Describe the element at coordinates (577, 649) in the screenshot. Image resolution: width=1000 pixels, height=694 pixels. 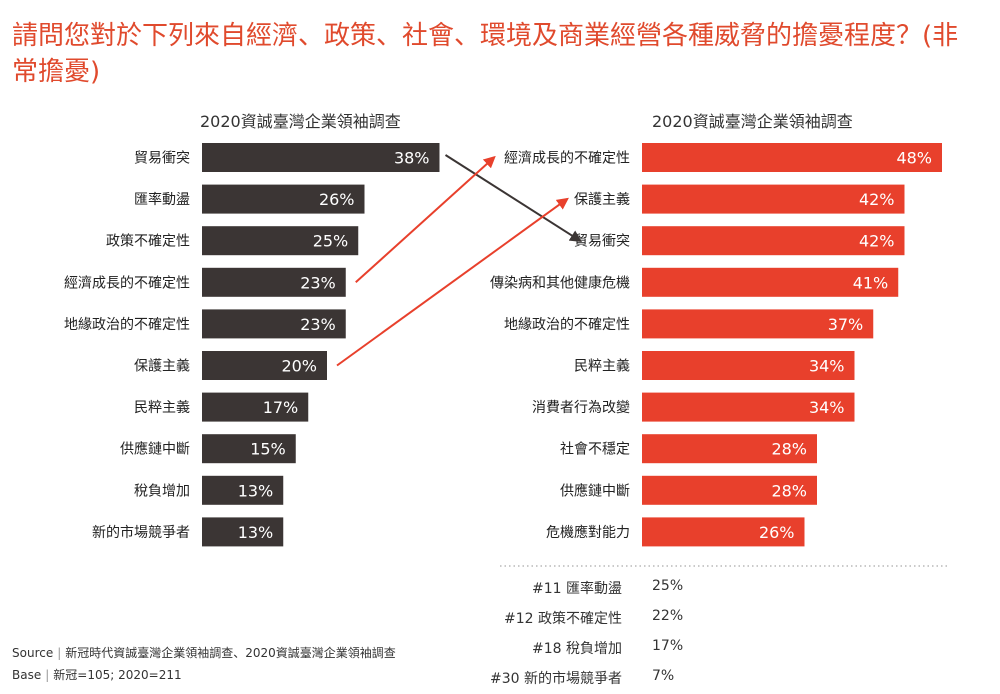
I see `ranking-label: #18 稅負增加` at that location.